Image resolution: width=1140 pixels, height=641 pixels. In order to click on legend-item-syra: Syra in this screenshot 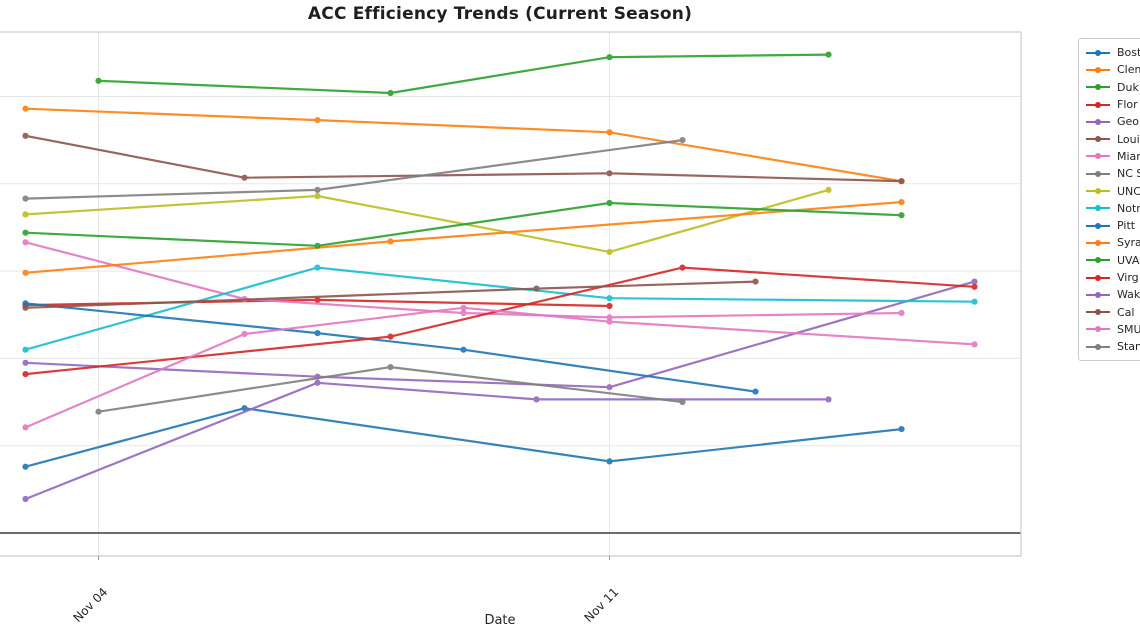, I will do `click(1113, 242)`.